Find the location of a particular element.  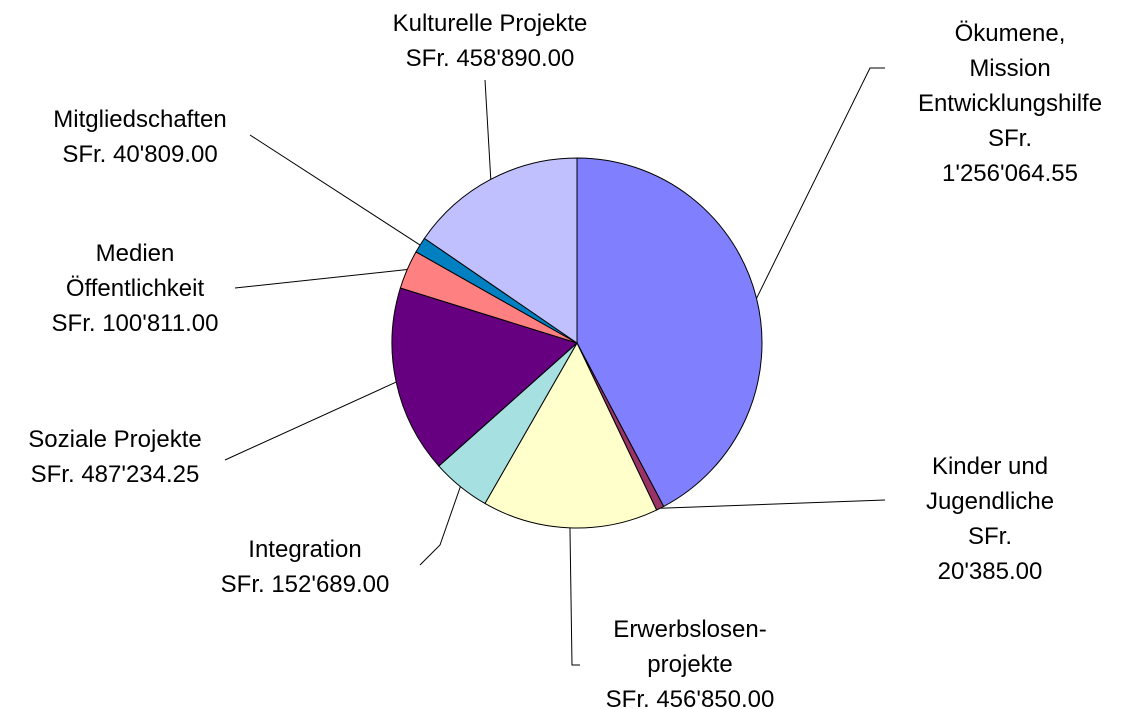

value-label: SFr. 40'809.00 is located at coordinates (140, 154).